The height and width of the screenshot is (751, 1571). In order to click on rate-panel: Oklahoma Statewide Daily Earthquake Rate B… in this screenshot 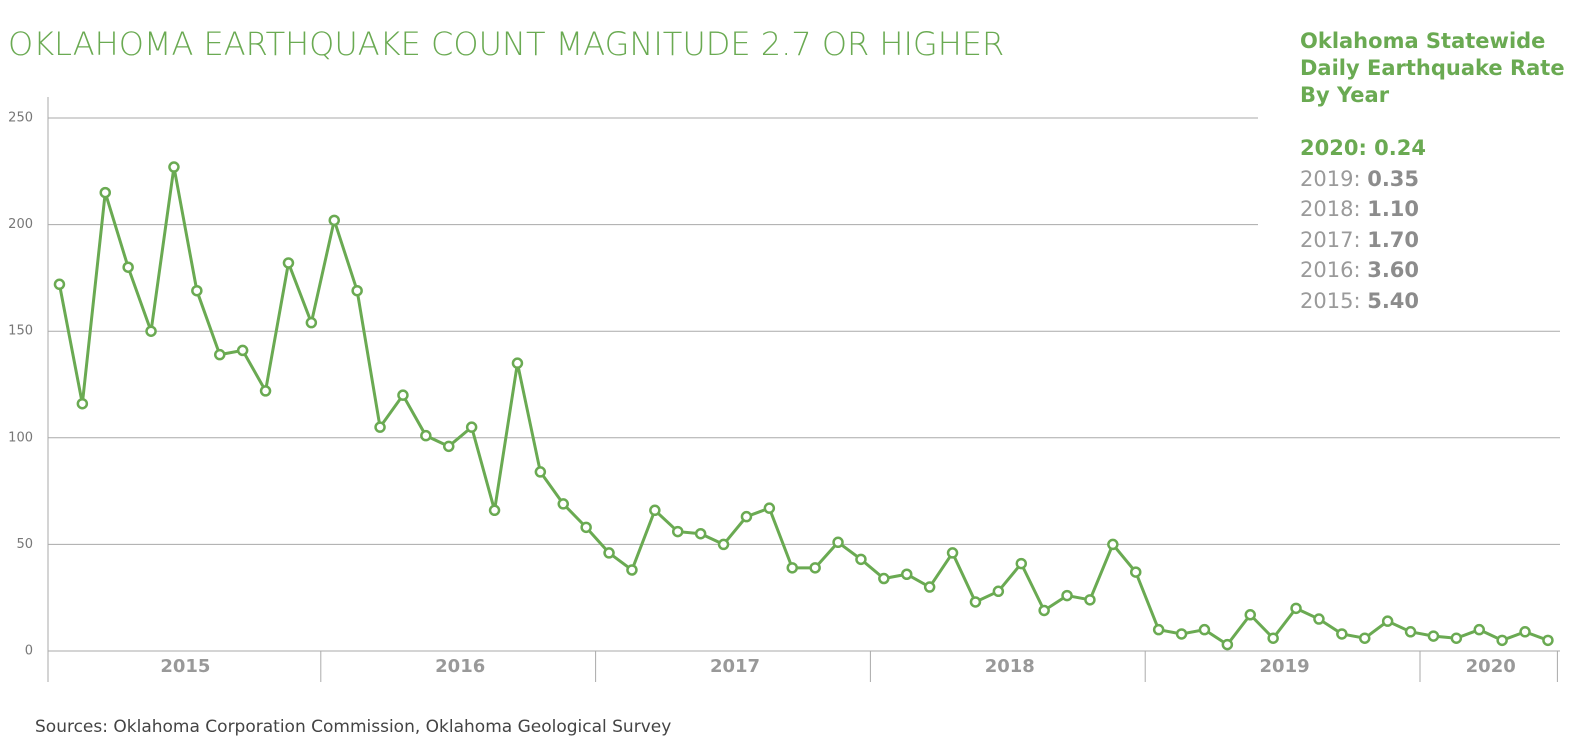, I will do `click(1434, 172)`.